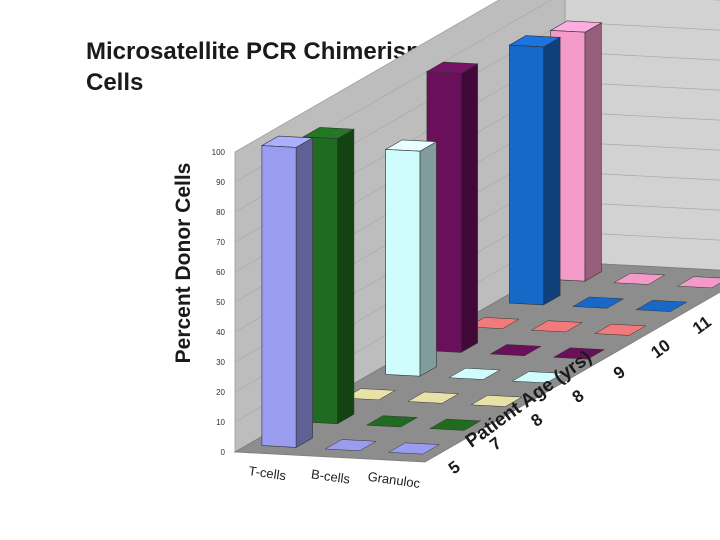 This screenshot has width=720, height=540. What do you see at coordinates (220, 212) in the screenshot?
I see `y-tick-label: 80` at bounding box center [220, 212].